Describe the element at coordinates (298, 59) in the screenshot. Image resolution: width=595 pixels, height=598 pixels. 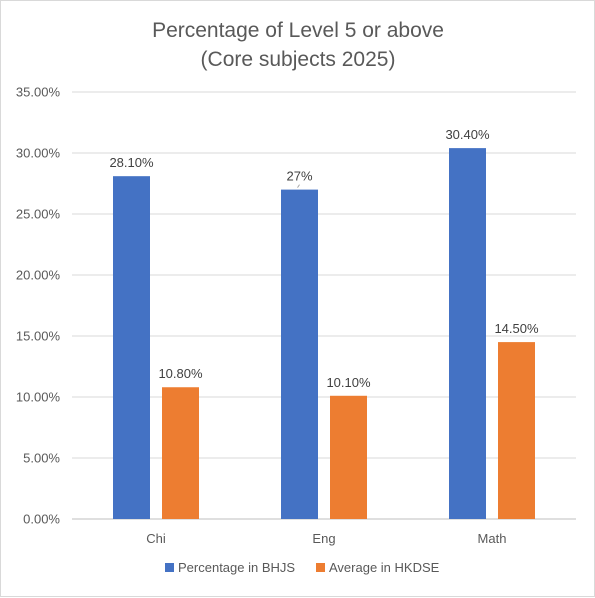
I see `chart-title-line-2: (Core subjects 2025)` at that location.